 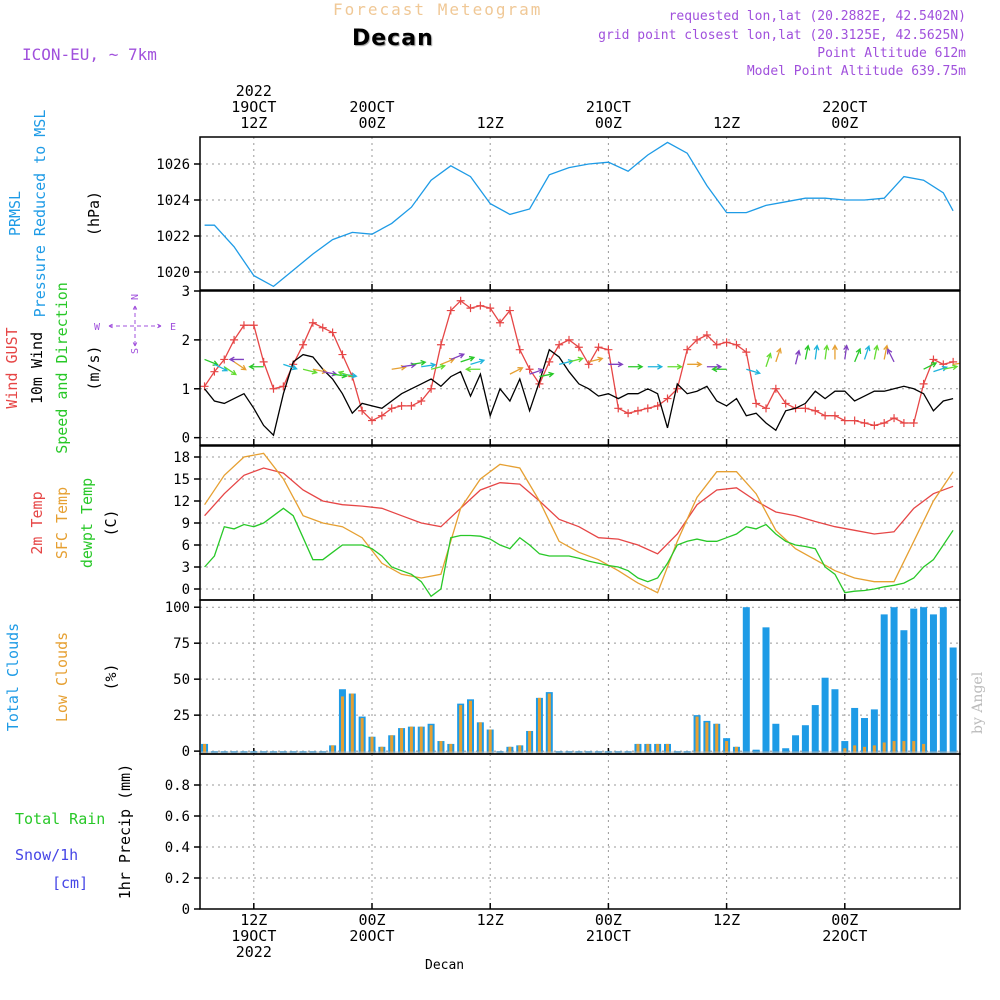 What do you see at coordinates (371, 920) in the screenshot?
I see `time-axis-label: 00Z` at bounding box center [371, 920].